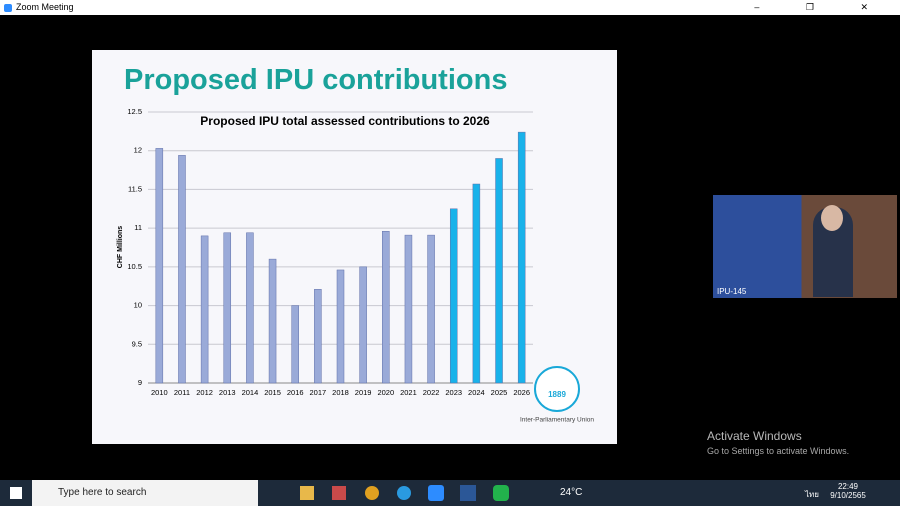  Describe the element at coordinates (295, 392) in the screenshot. I see `x-tick-label: 2016` at that location.